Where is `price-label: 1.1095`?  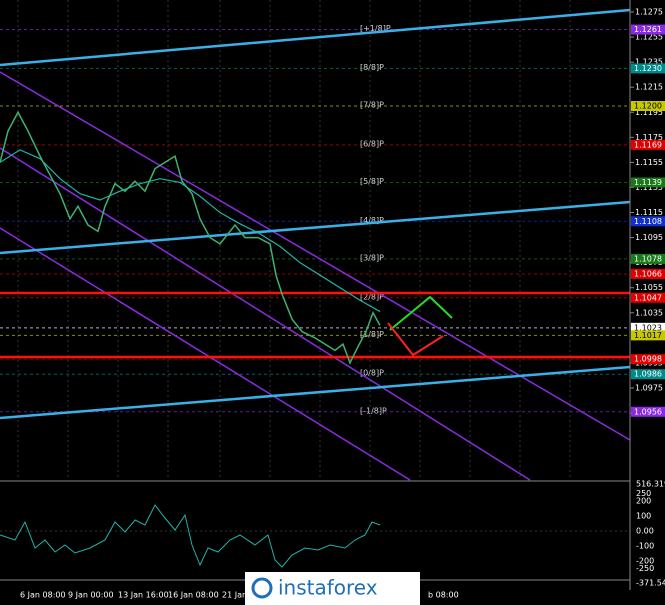 price-label: 1.1095 is located at coordinates (649, 237).